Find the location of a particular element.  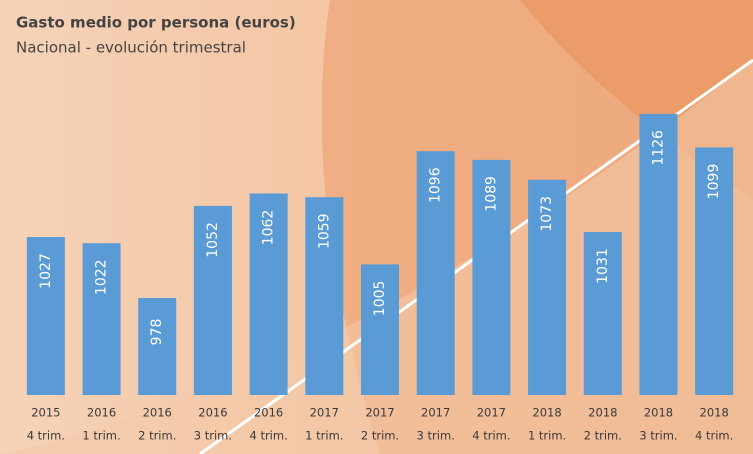

value-label: 1062 is located at coordinates (269, 228).